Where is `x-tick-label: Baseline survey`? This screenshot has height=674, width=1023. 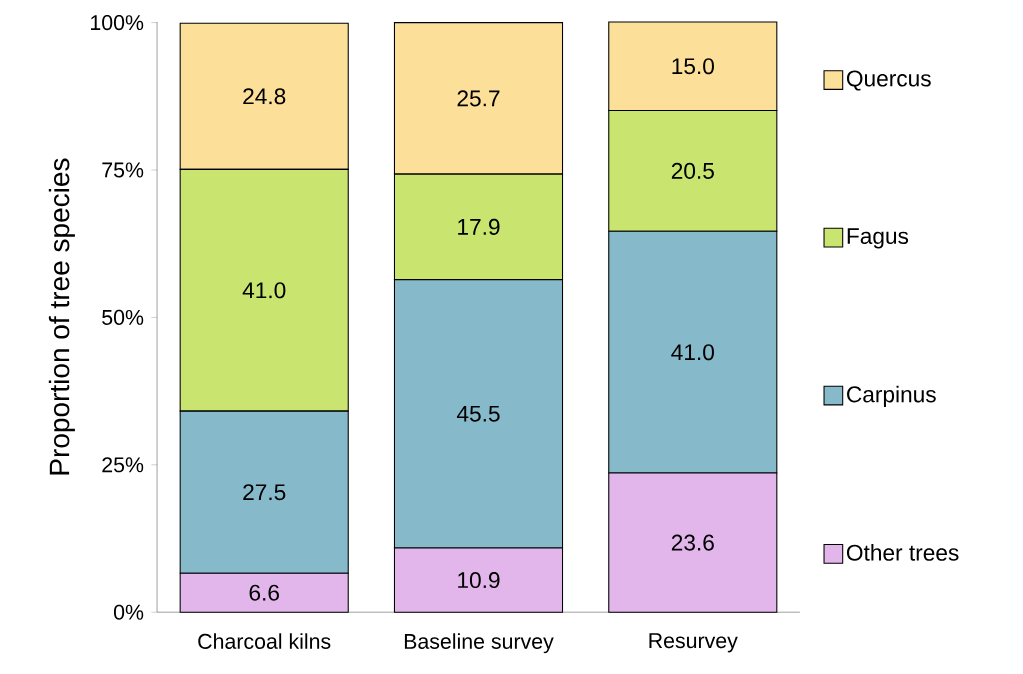 x-tick-label: Baseline survey is located at coordinates (479, 643).